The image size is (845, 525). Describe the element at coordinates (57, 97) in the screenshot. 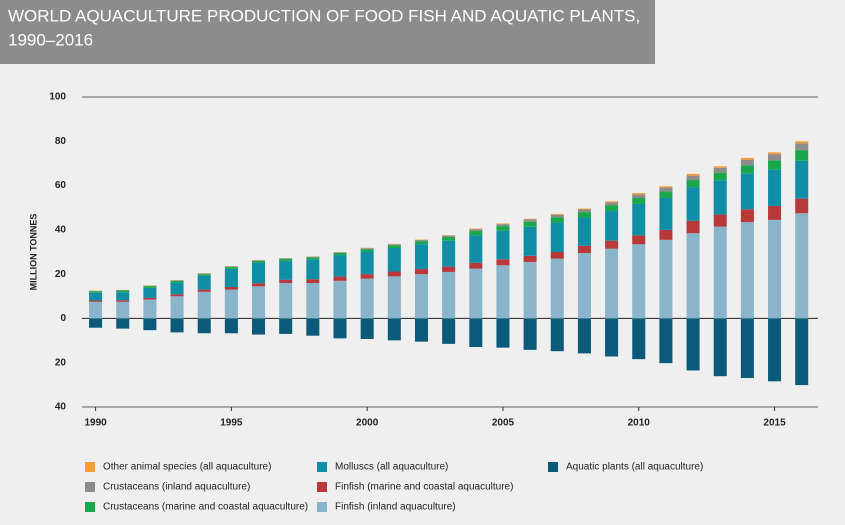

I see `y-tick-label: 100` at that location.